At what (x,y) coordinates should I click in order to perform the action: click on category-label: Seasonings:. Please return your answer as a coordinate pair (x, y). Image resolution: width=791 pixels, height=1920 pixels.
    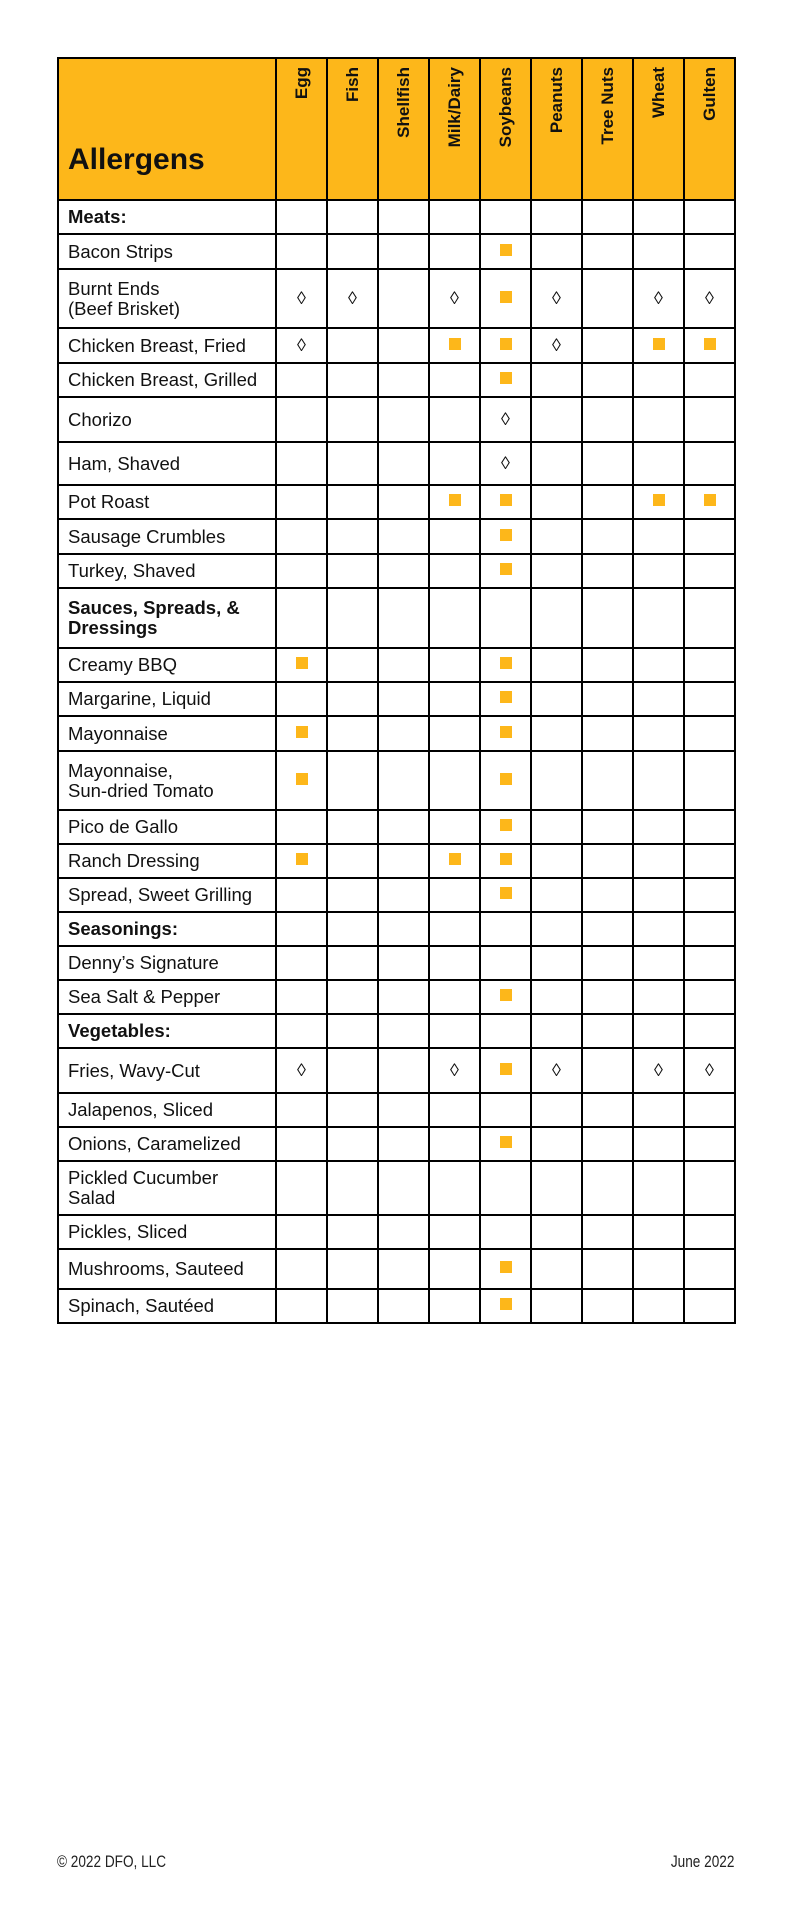
    Looking at the image, I should click on (167, 929).